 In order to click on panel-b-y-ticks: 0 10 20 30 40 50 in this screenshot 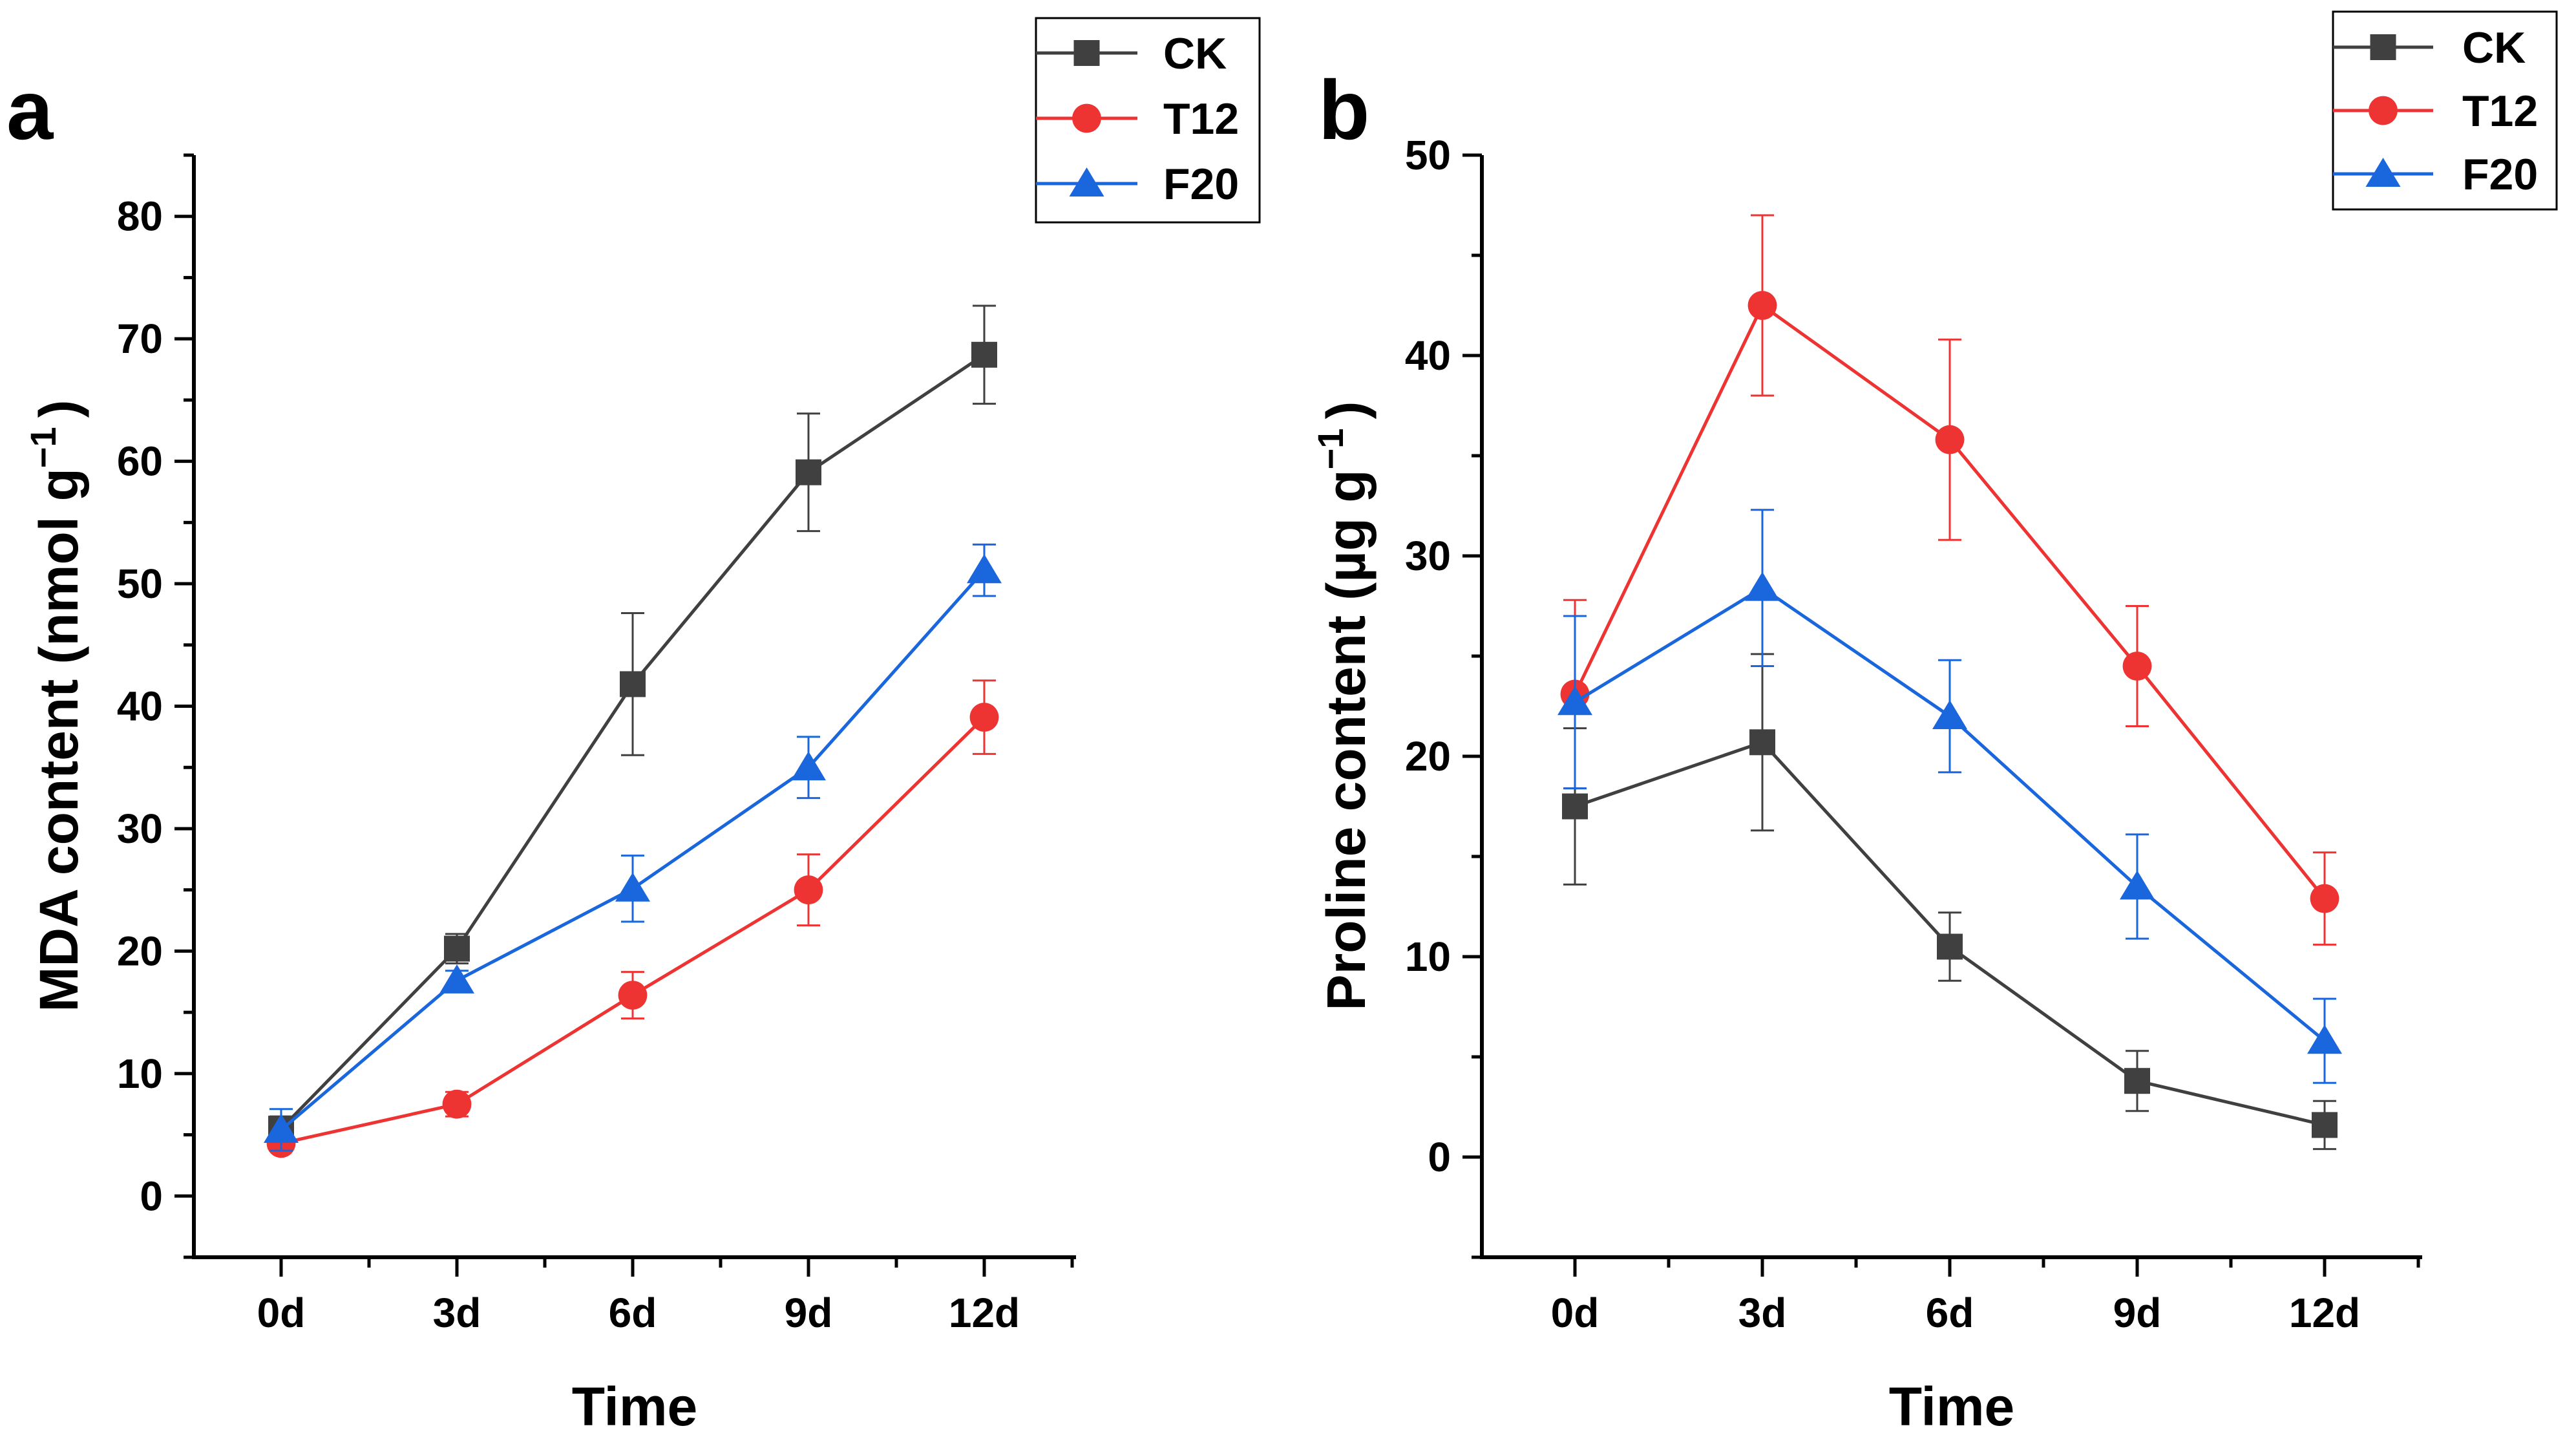, I will do `click(1443, 696)`.